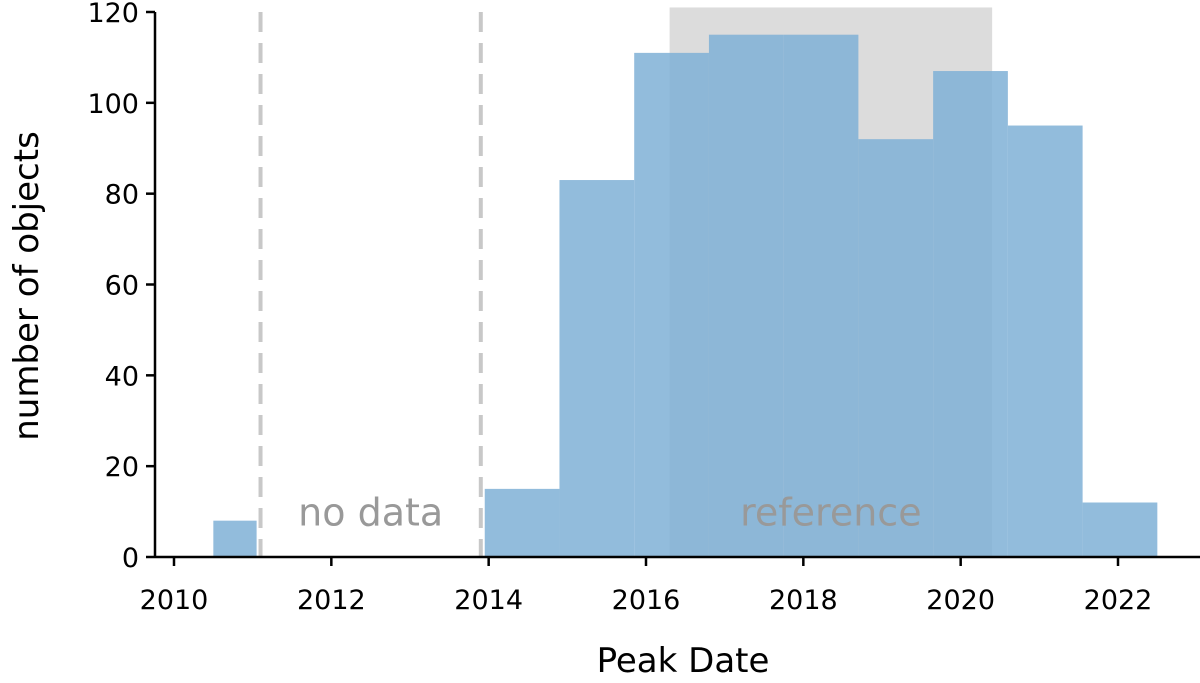 The height and width of the screenshot is (683, 1200). I want to click on y-tick-label: 100, so click(113, 104).